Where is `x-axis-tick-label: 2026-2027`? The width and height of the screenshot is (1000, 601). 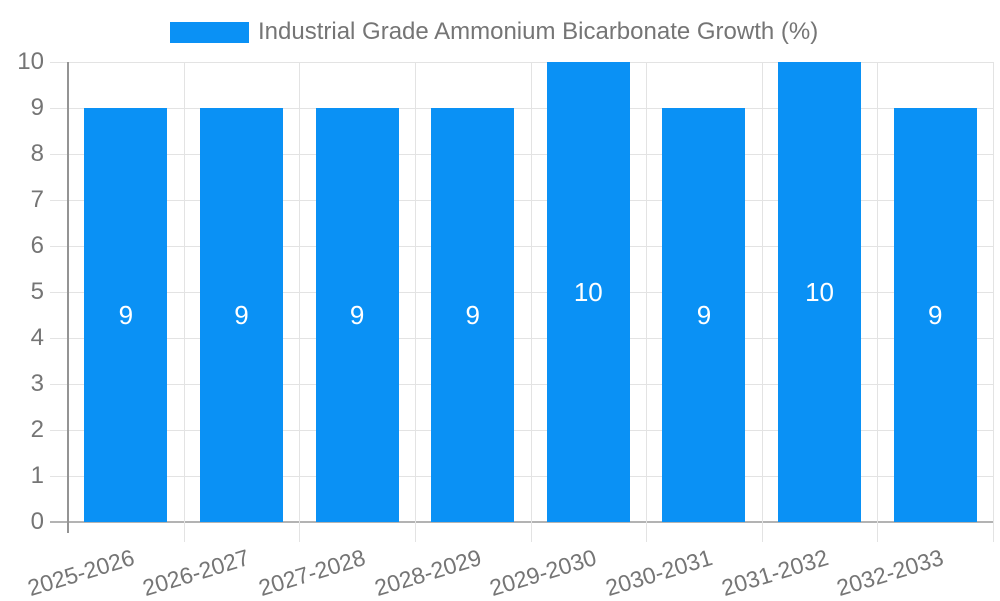 x-axis-tick-label: 2026-2027 is located at coordinates (196, 572).